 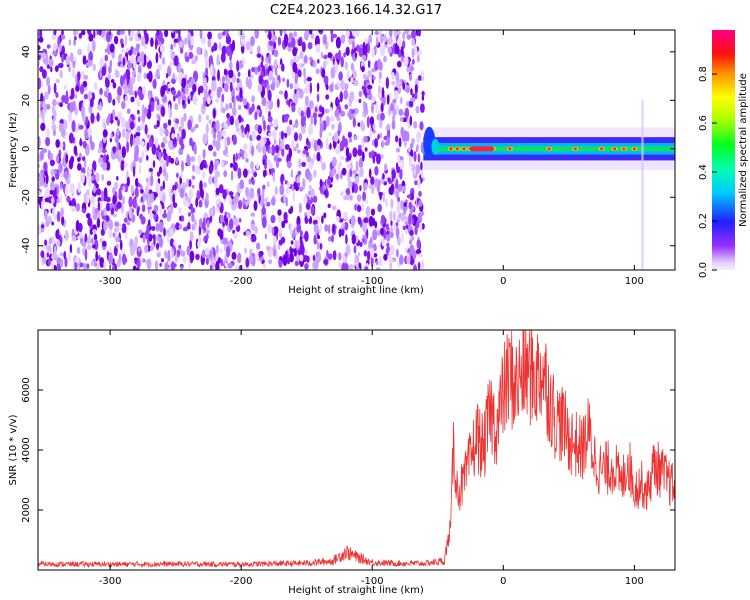 I want to click on spectrogram-y-tick-label: 20, so click(x=26, y=100).